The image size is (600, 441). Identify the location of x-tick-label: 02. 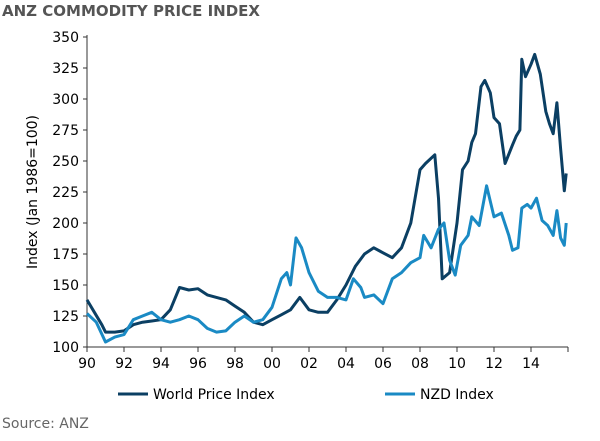
(309, 364).